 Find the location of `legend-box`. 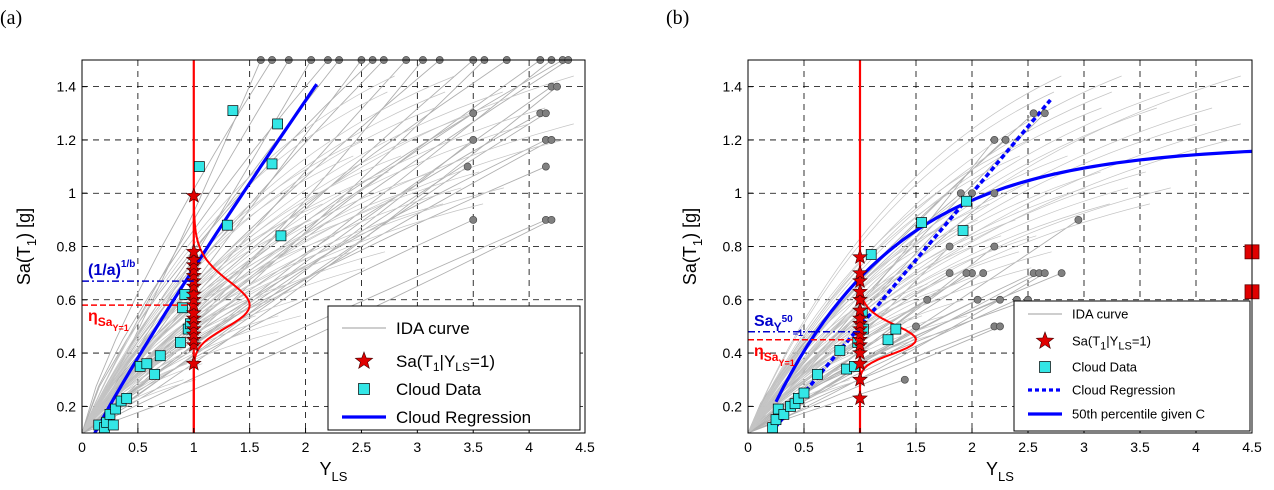

legend-box is located at coordinates (1132, 366).